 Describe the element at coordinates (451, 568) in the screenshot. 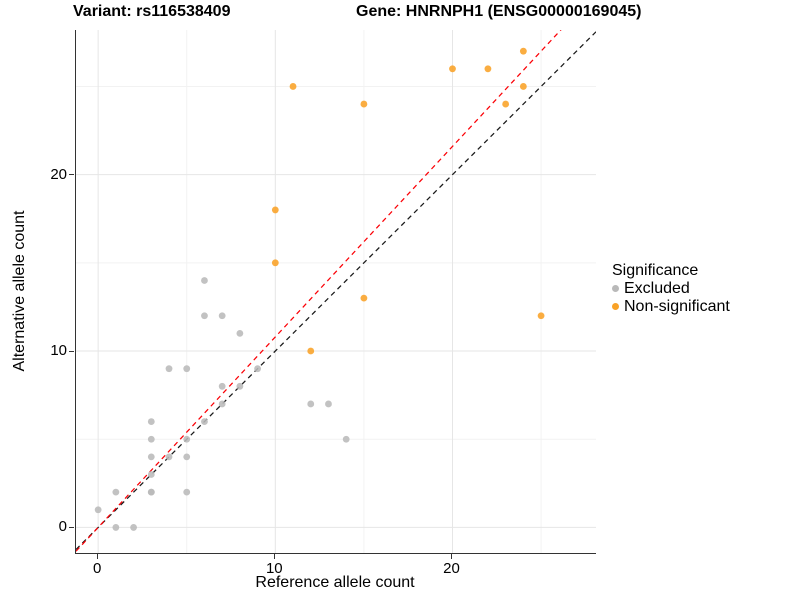

I see `x-tick-label: 20` at that location.